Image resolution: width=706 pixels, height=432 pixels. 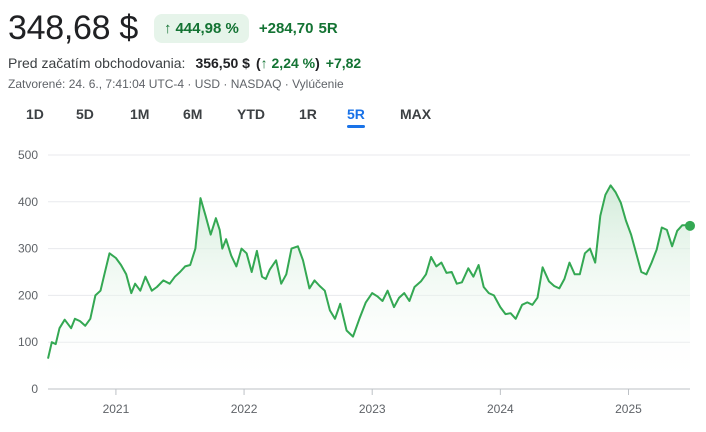 I want to click on premarket-change-percent: (↑ 2,24 %), so click(x=287, y=63).